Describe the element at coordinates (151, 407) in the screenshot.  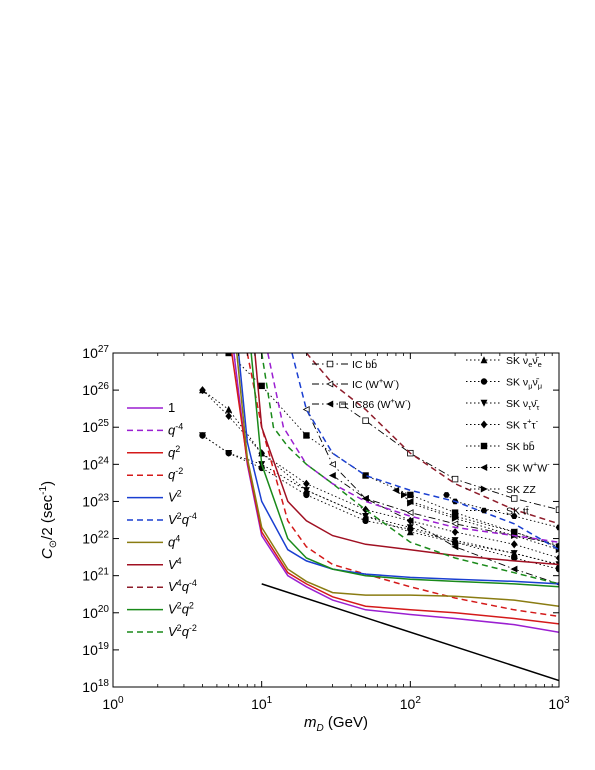
I see `legend-item-model: 1` at that location.